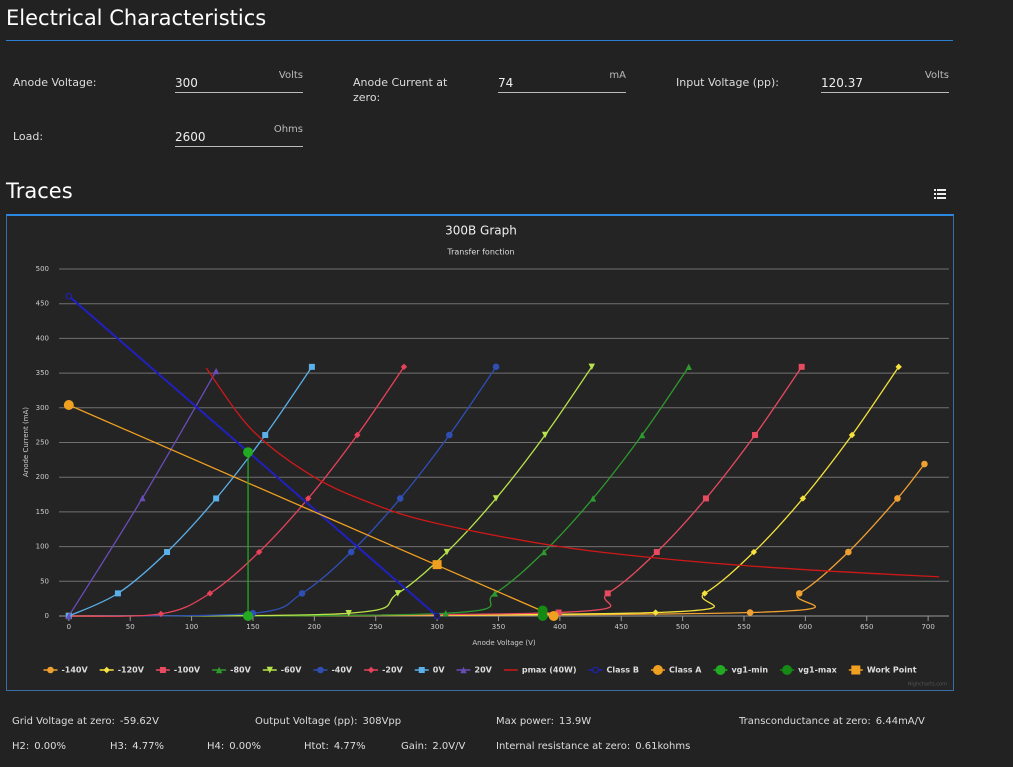 Image resolution: width=1013 pixels, height=767 pixels. I want to click on legend-item: pmax (40W), so click(540, 670).